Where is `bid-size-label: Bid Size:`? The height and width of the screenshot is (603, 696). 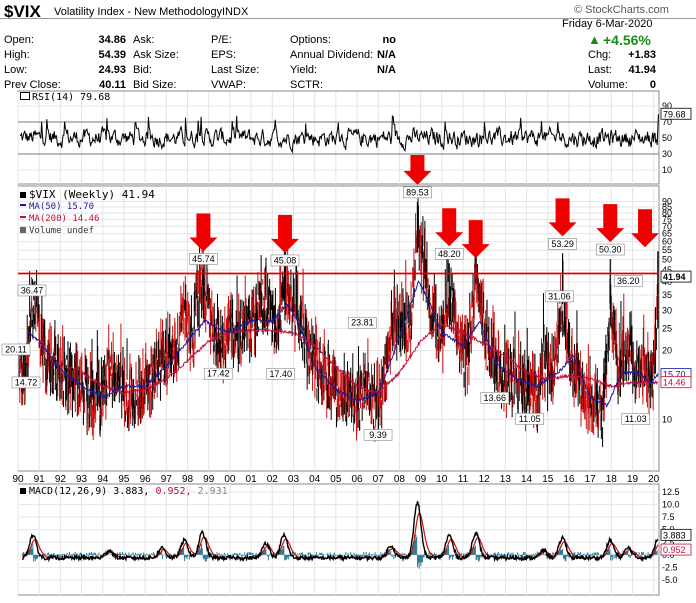 bid-size-label: Bid Size: is located at coordinates (155, 85).